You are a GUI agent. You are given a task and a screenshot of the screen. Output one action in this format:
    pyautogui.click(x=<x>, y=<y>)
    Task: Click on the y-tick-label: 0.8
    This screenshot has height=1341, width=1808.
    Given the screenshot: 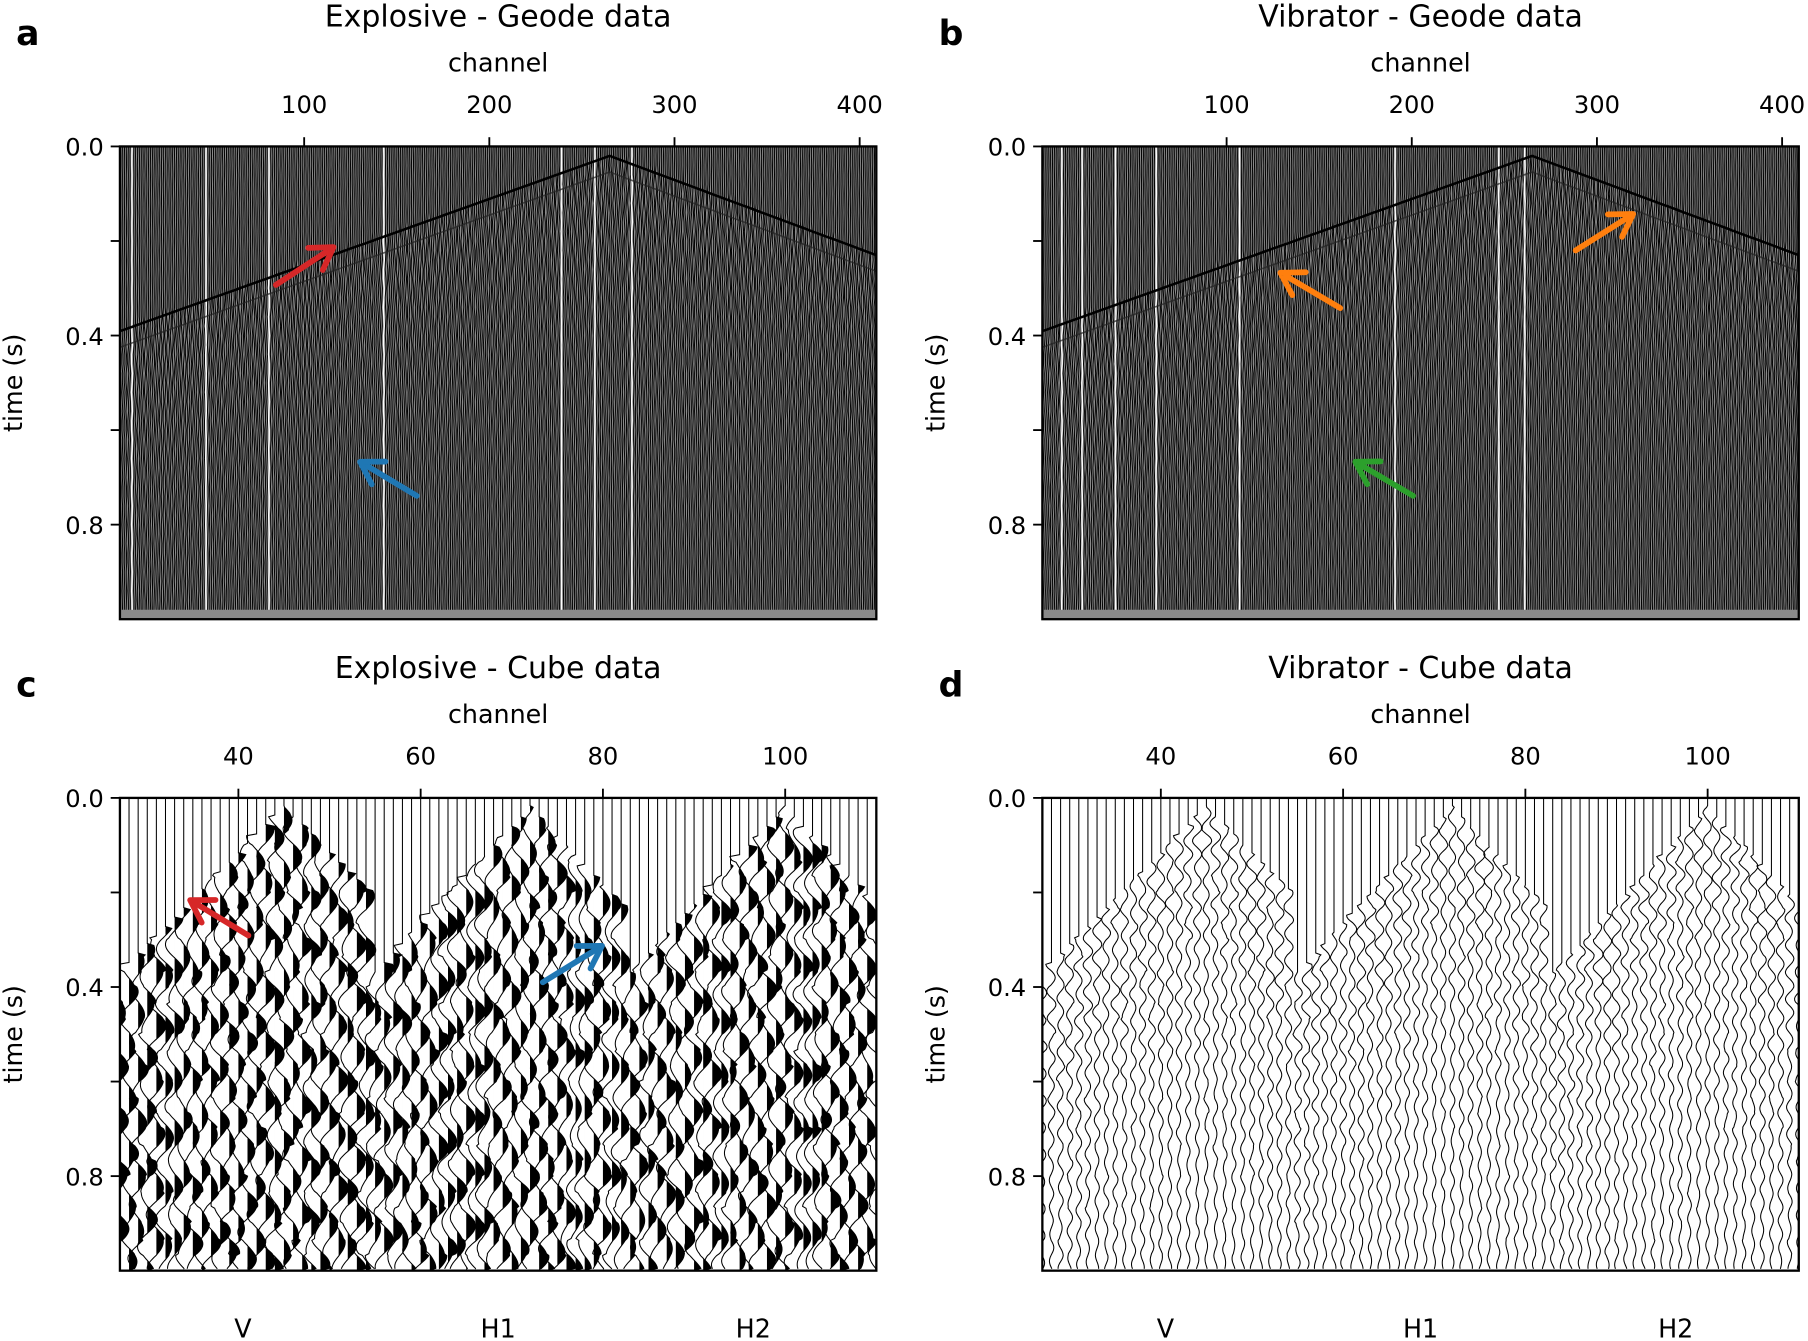 What is the action you would take?
    pyautogui.click(x=1007, y=526)
    